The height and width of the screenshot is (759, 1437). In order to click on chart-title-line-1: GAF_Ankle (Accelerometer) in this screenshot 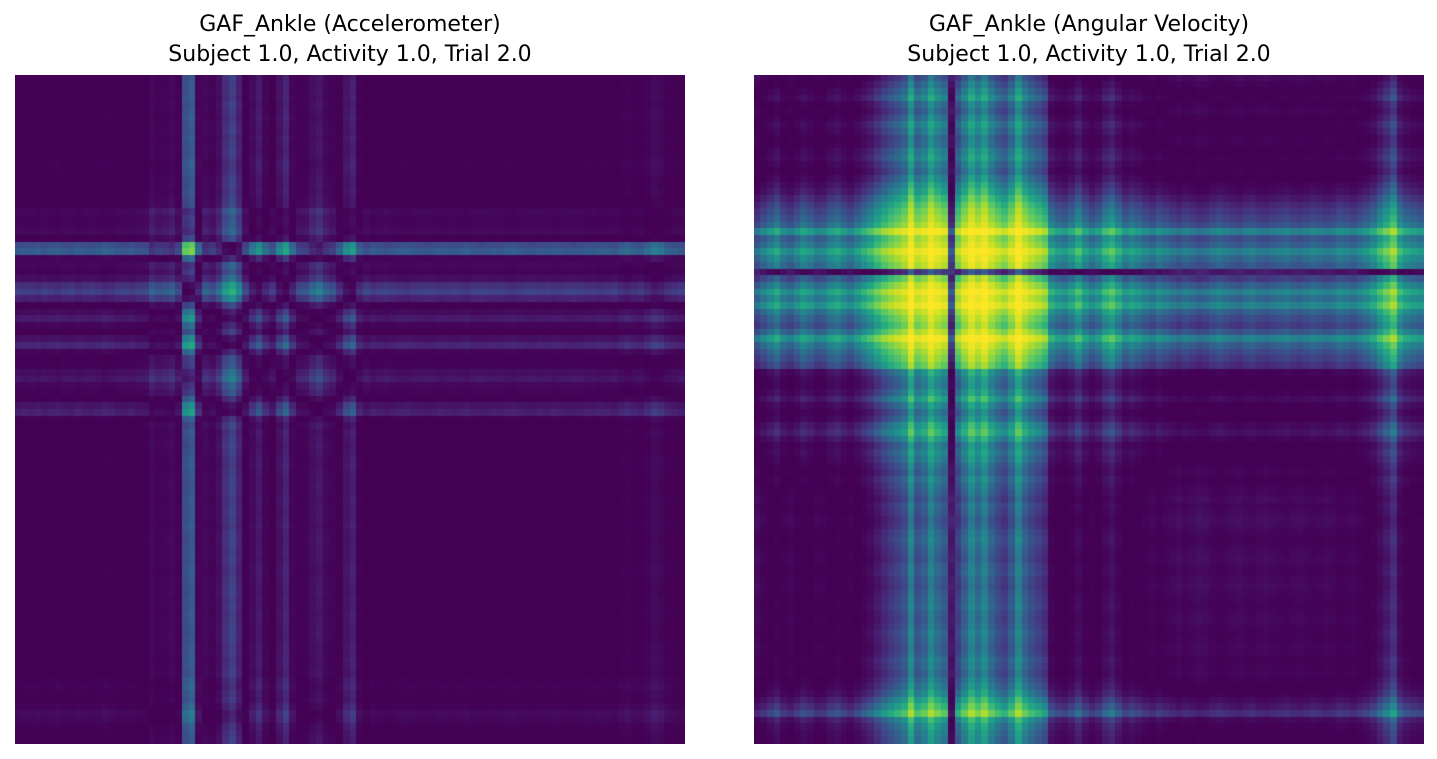, I will do `click(350, 24)`.